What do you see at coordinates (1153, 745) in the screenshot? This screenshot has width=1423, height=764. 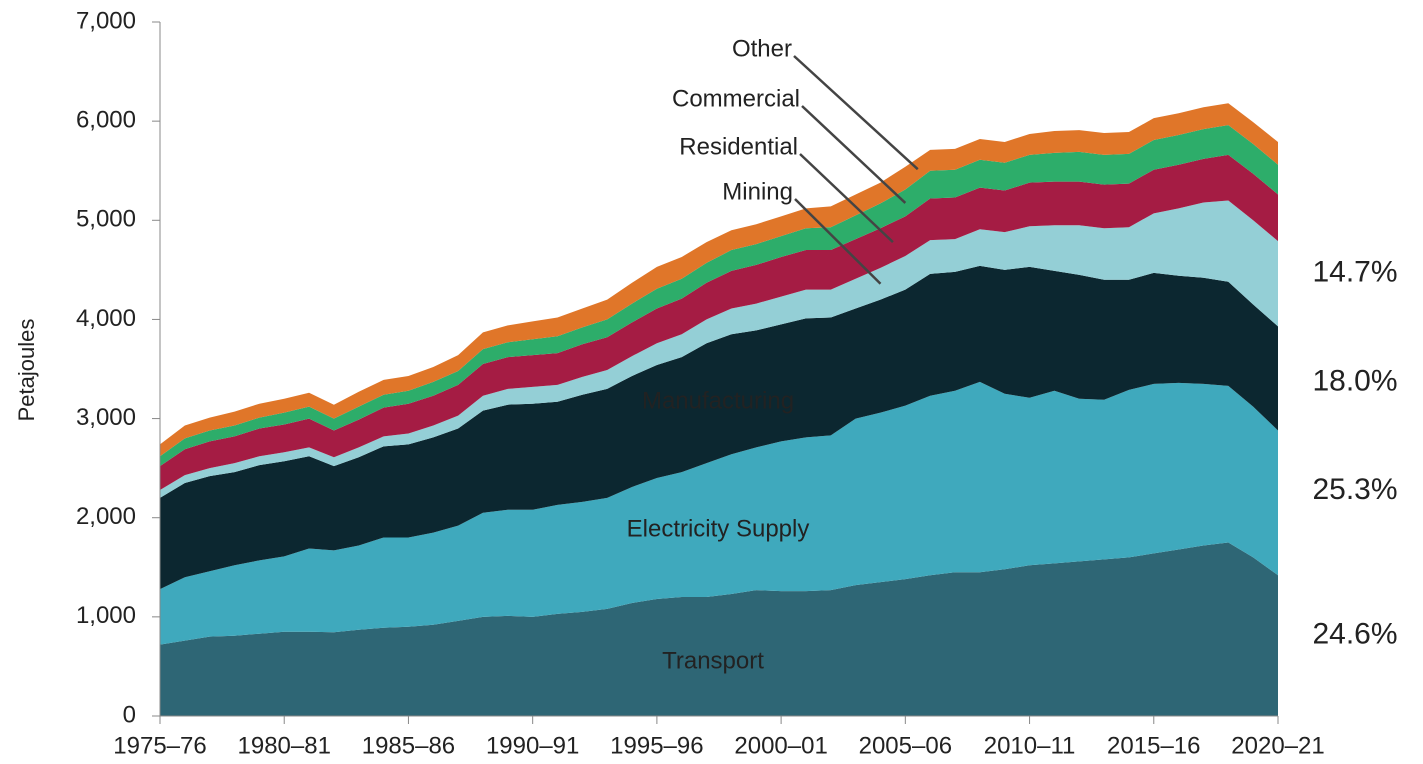 I see `x-tick-label: 2015–16` at bounding box center [1153, 745].